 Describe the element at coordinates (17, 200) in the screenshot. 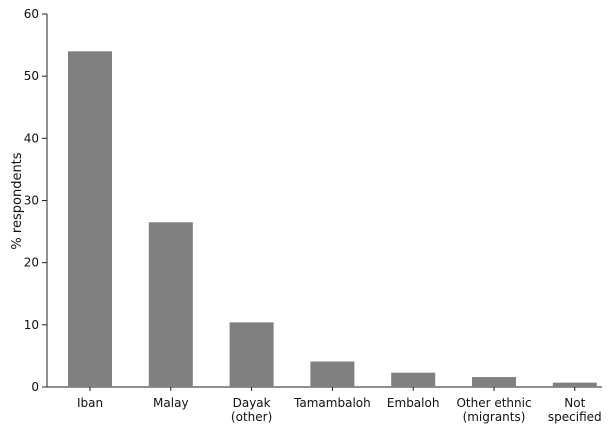

I see `y-axis-title: % respondents` at that location.